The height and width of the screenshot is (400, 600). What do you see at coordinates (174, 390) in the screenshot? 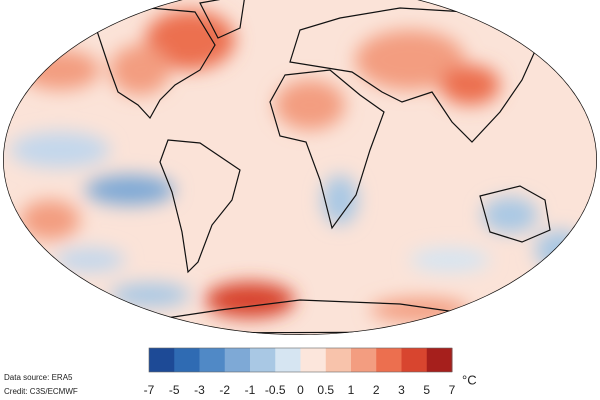
I see `colorbar-label: -5` at bounding box center [174, 390].